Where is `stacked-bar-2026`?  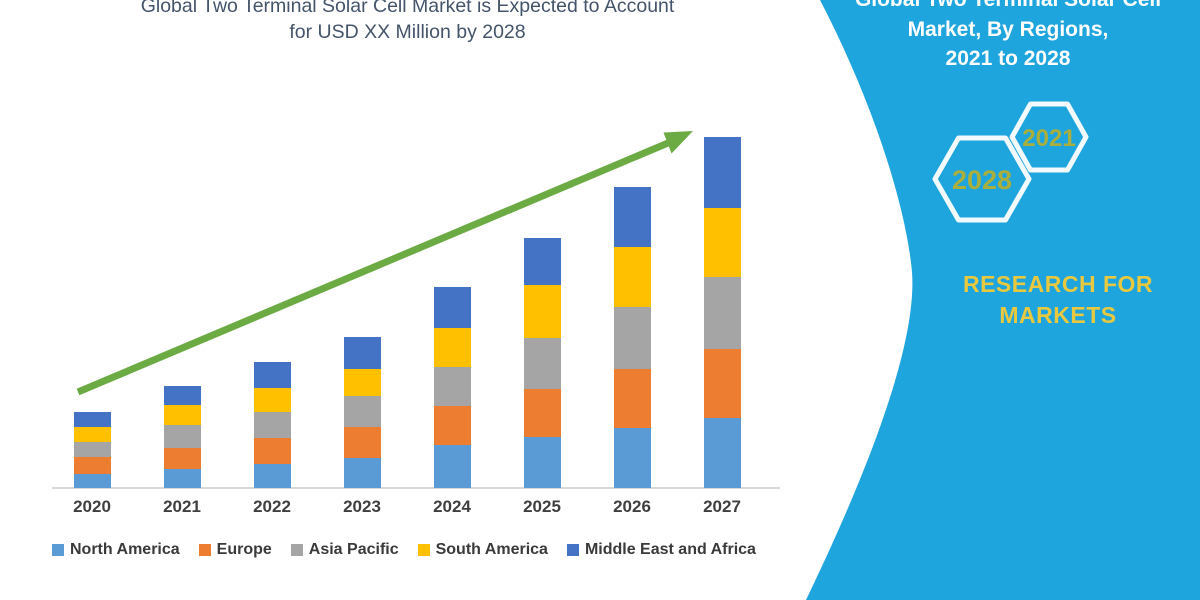
stacked-bar-2026 is located at coordinates (632, 337).